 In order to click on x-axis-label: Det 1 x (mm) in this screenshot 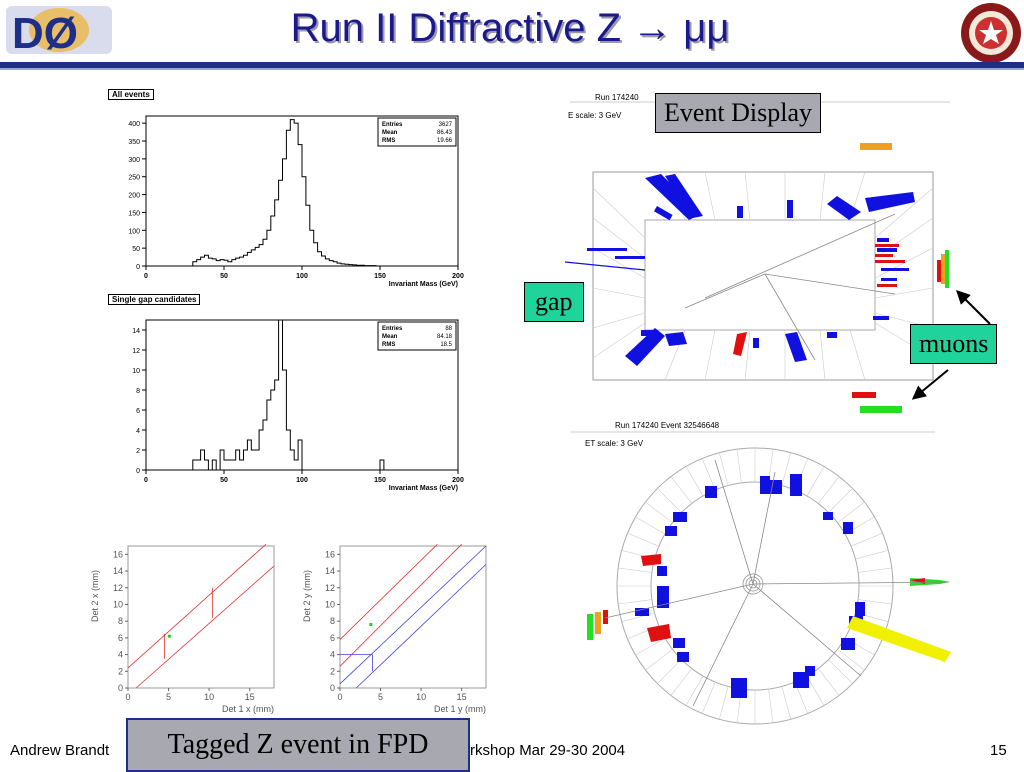, I will do `click(248, 709)`.